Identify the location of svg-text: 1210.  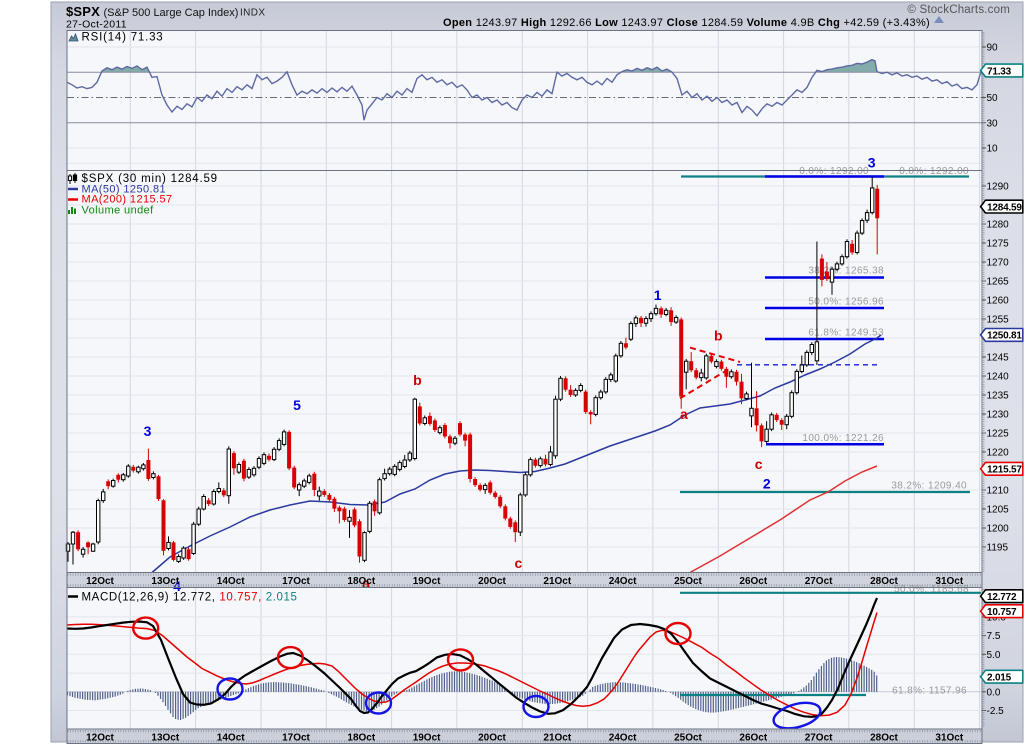
(998, 491).